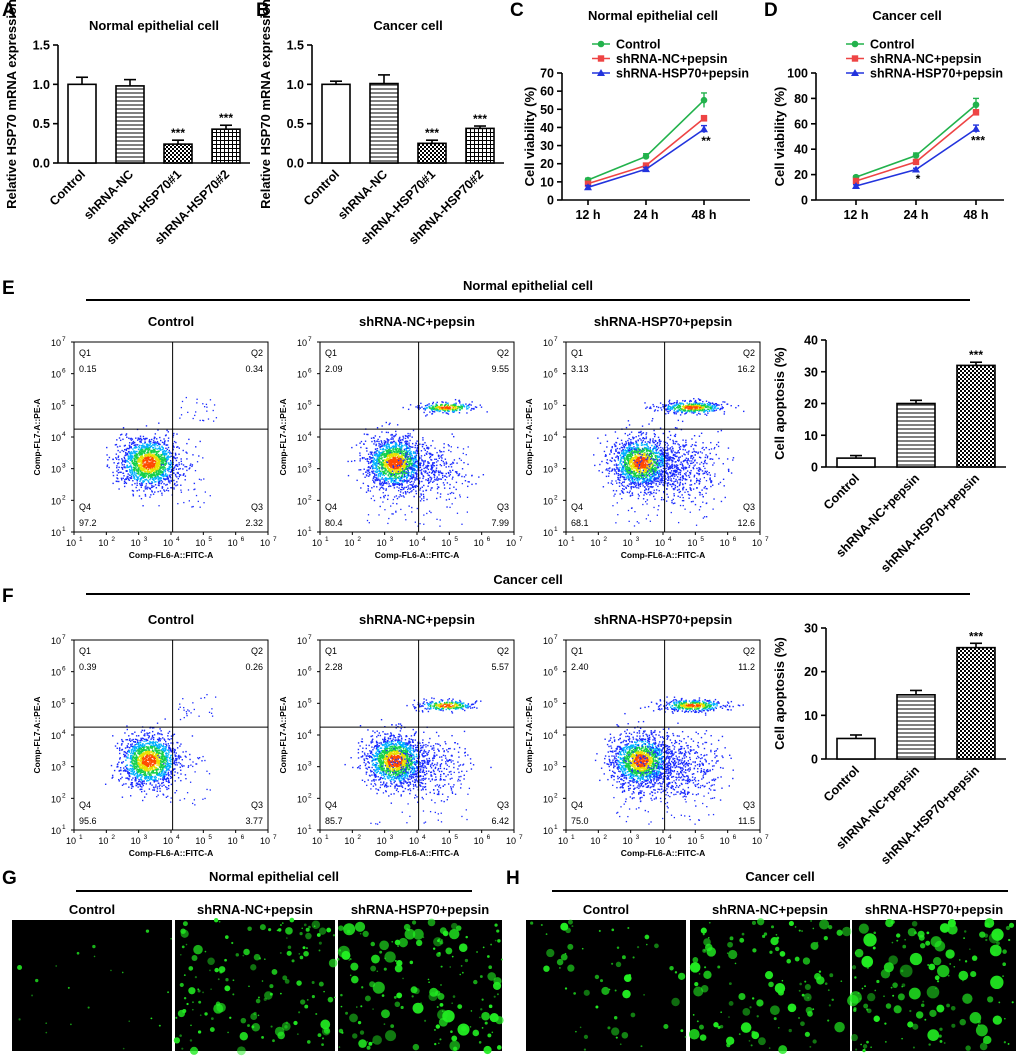 This screenshot has height=1056, width=1020. I want to click on bar, so click(916, 727).